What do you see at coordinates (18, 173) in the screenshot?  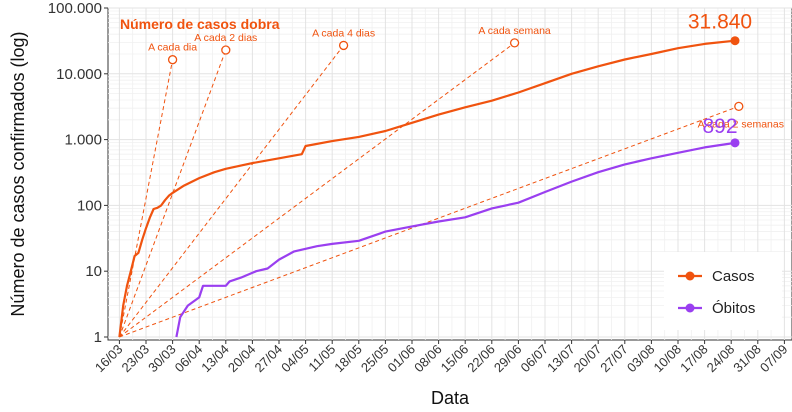 I see `y-axis-label: Número de casos confirmados (log)` at bounding box center [18, 173].